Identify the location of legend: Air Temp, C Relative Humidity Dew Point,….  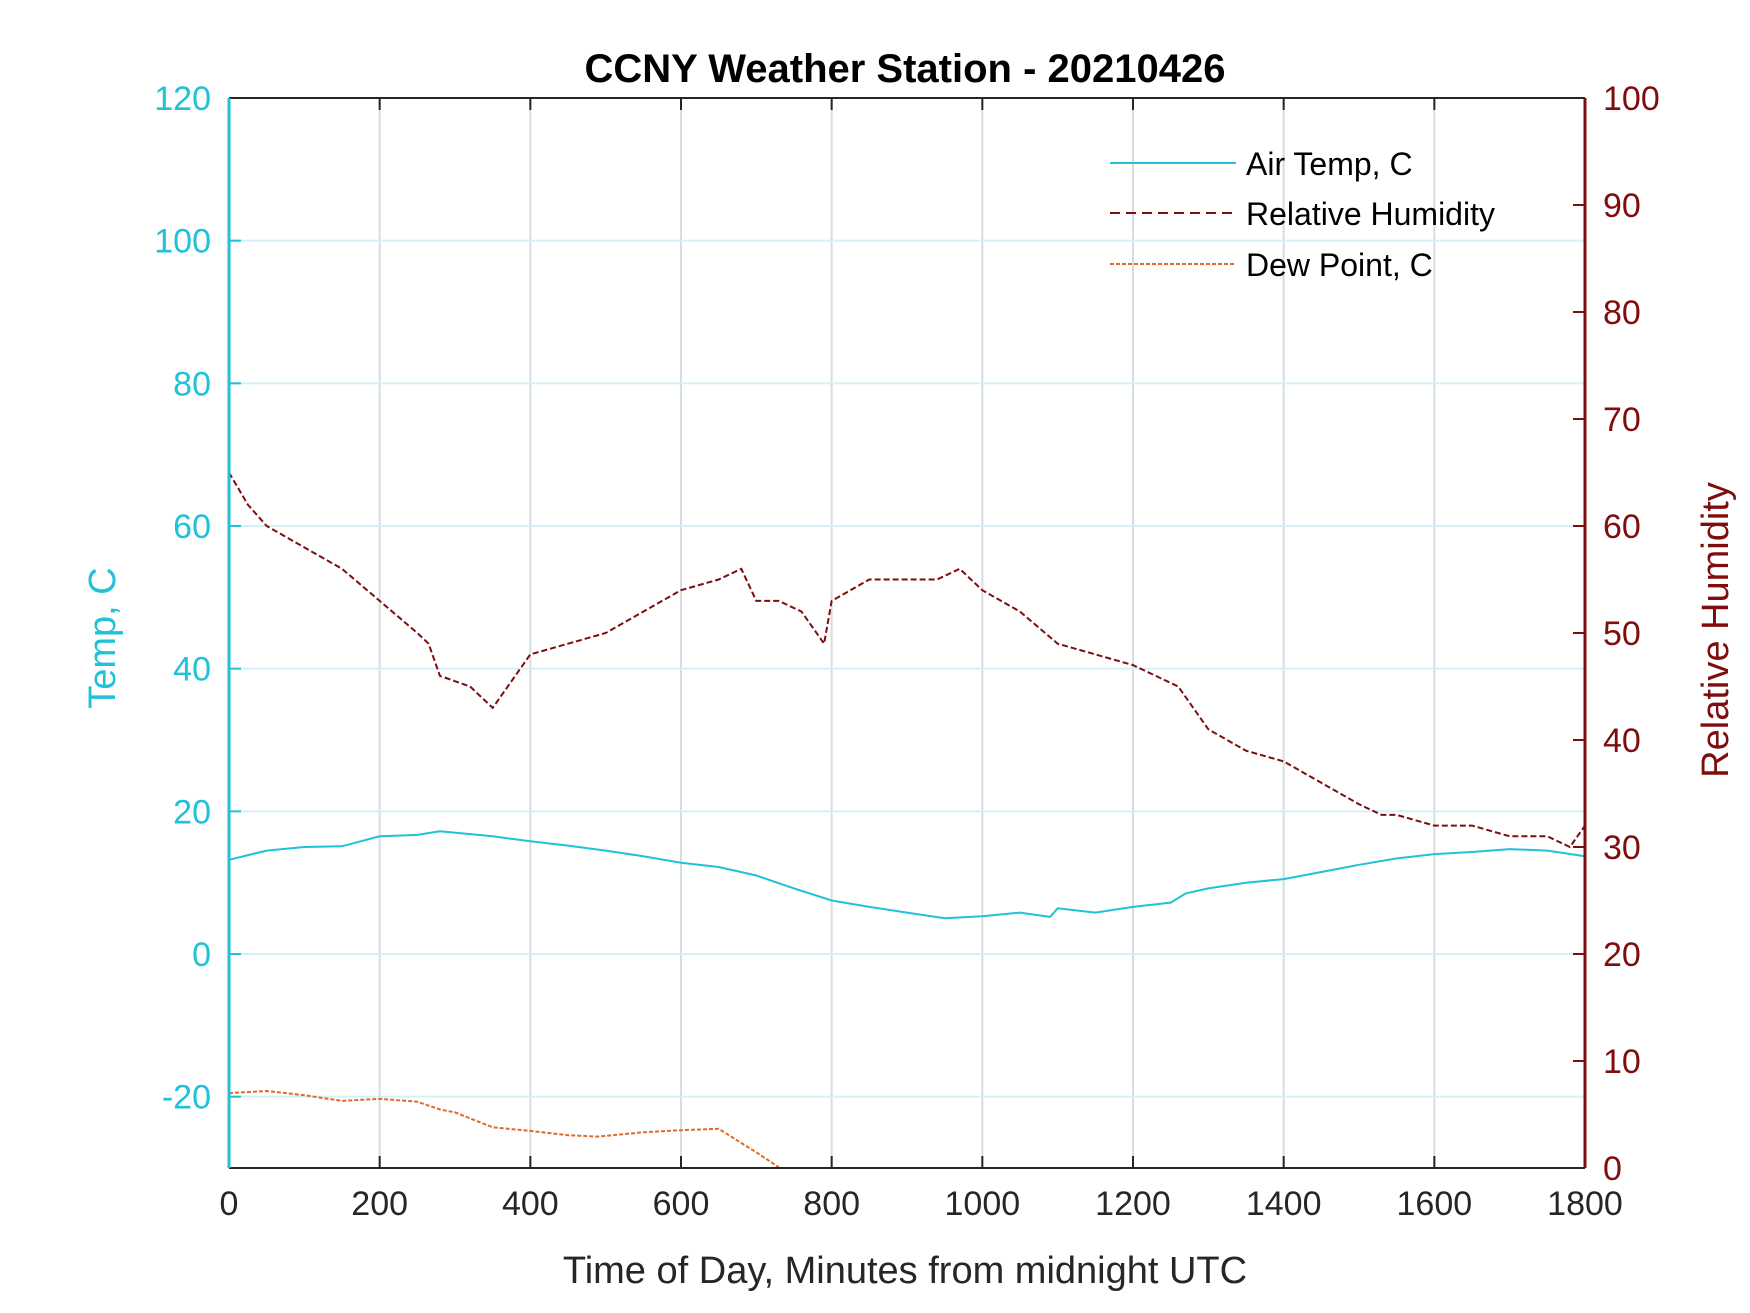
(1302, 214).